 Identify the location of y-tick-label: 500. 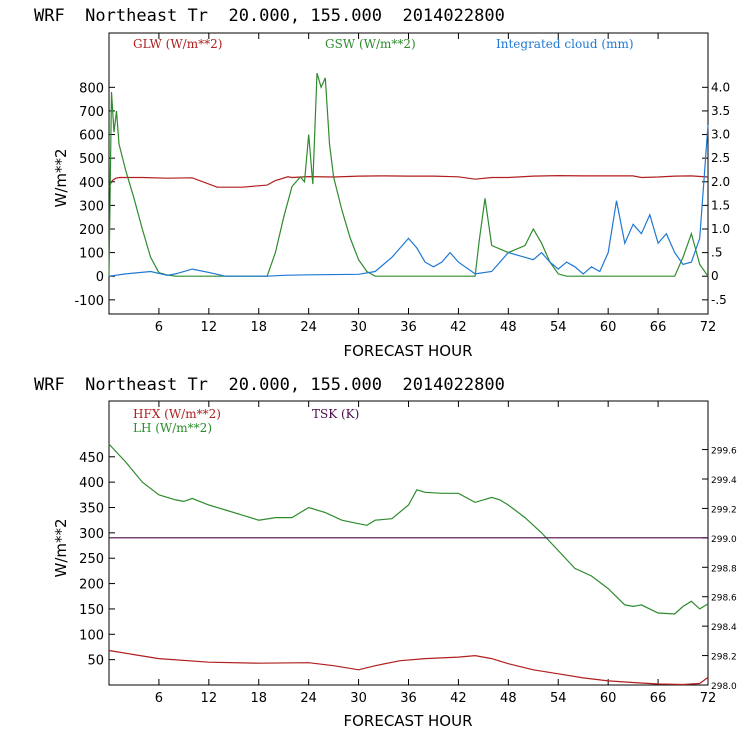
(91, 159).